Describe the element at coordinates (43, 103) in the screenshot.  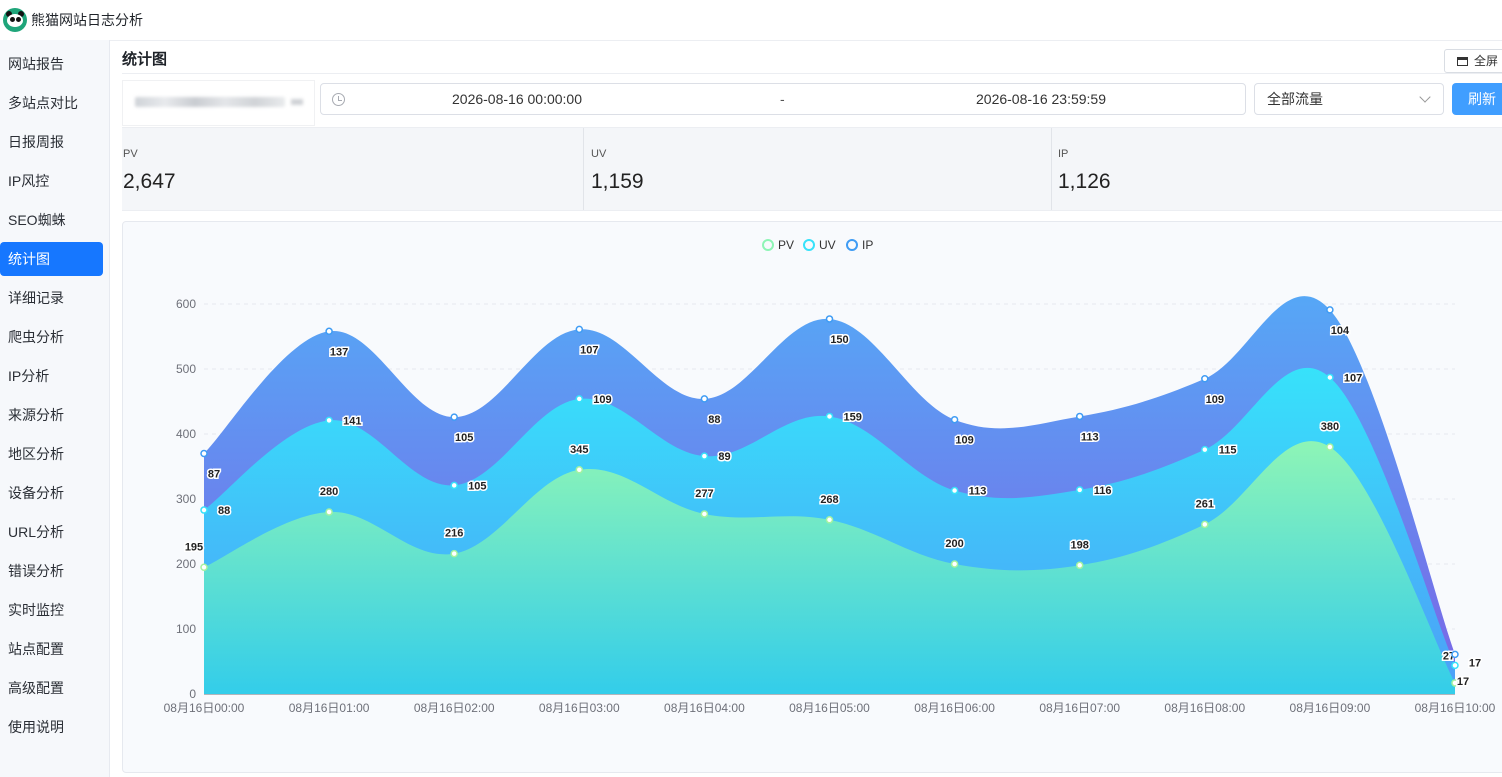
I see `sidebar-item: 多站点对比` at that location.